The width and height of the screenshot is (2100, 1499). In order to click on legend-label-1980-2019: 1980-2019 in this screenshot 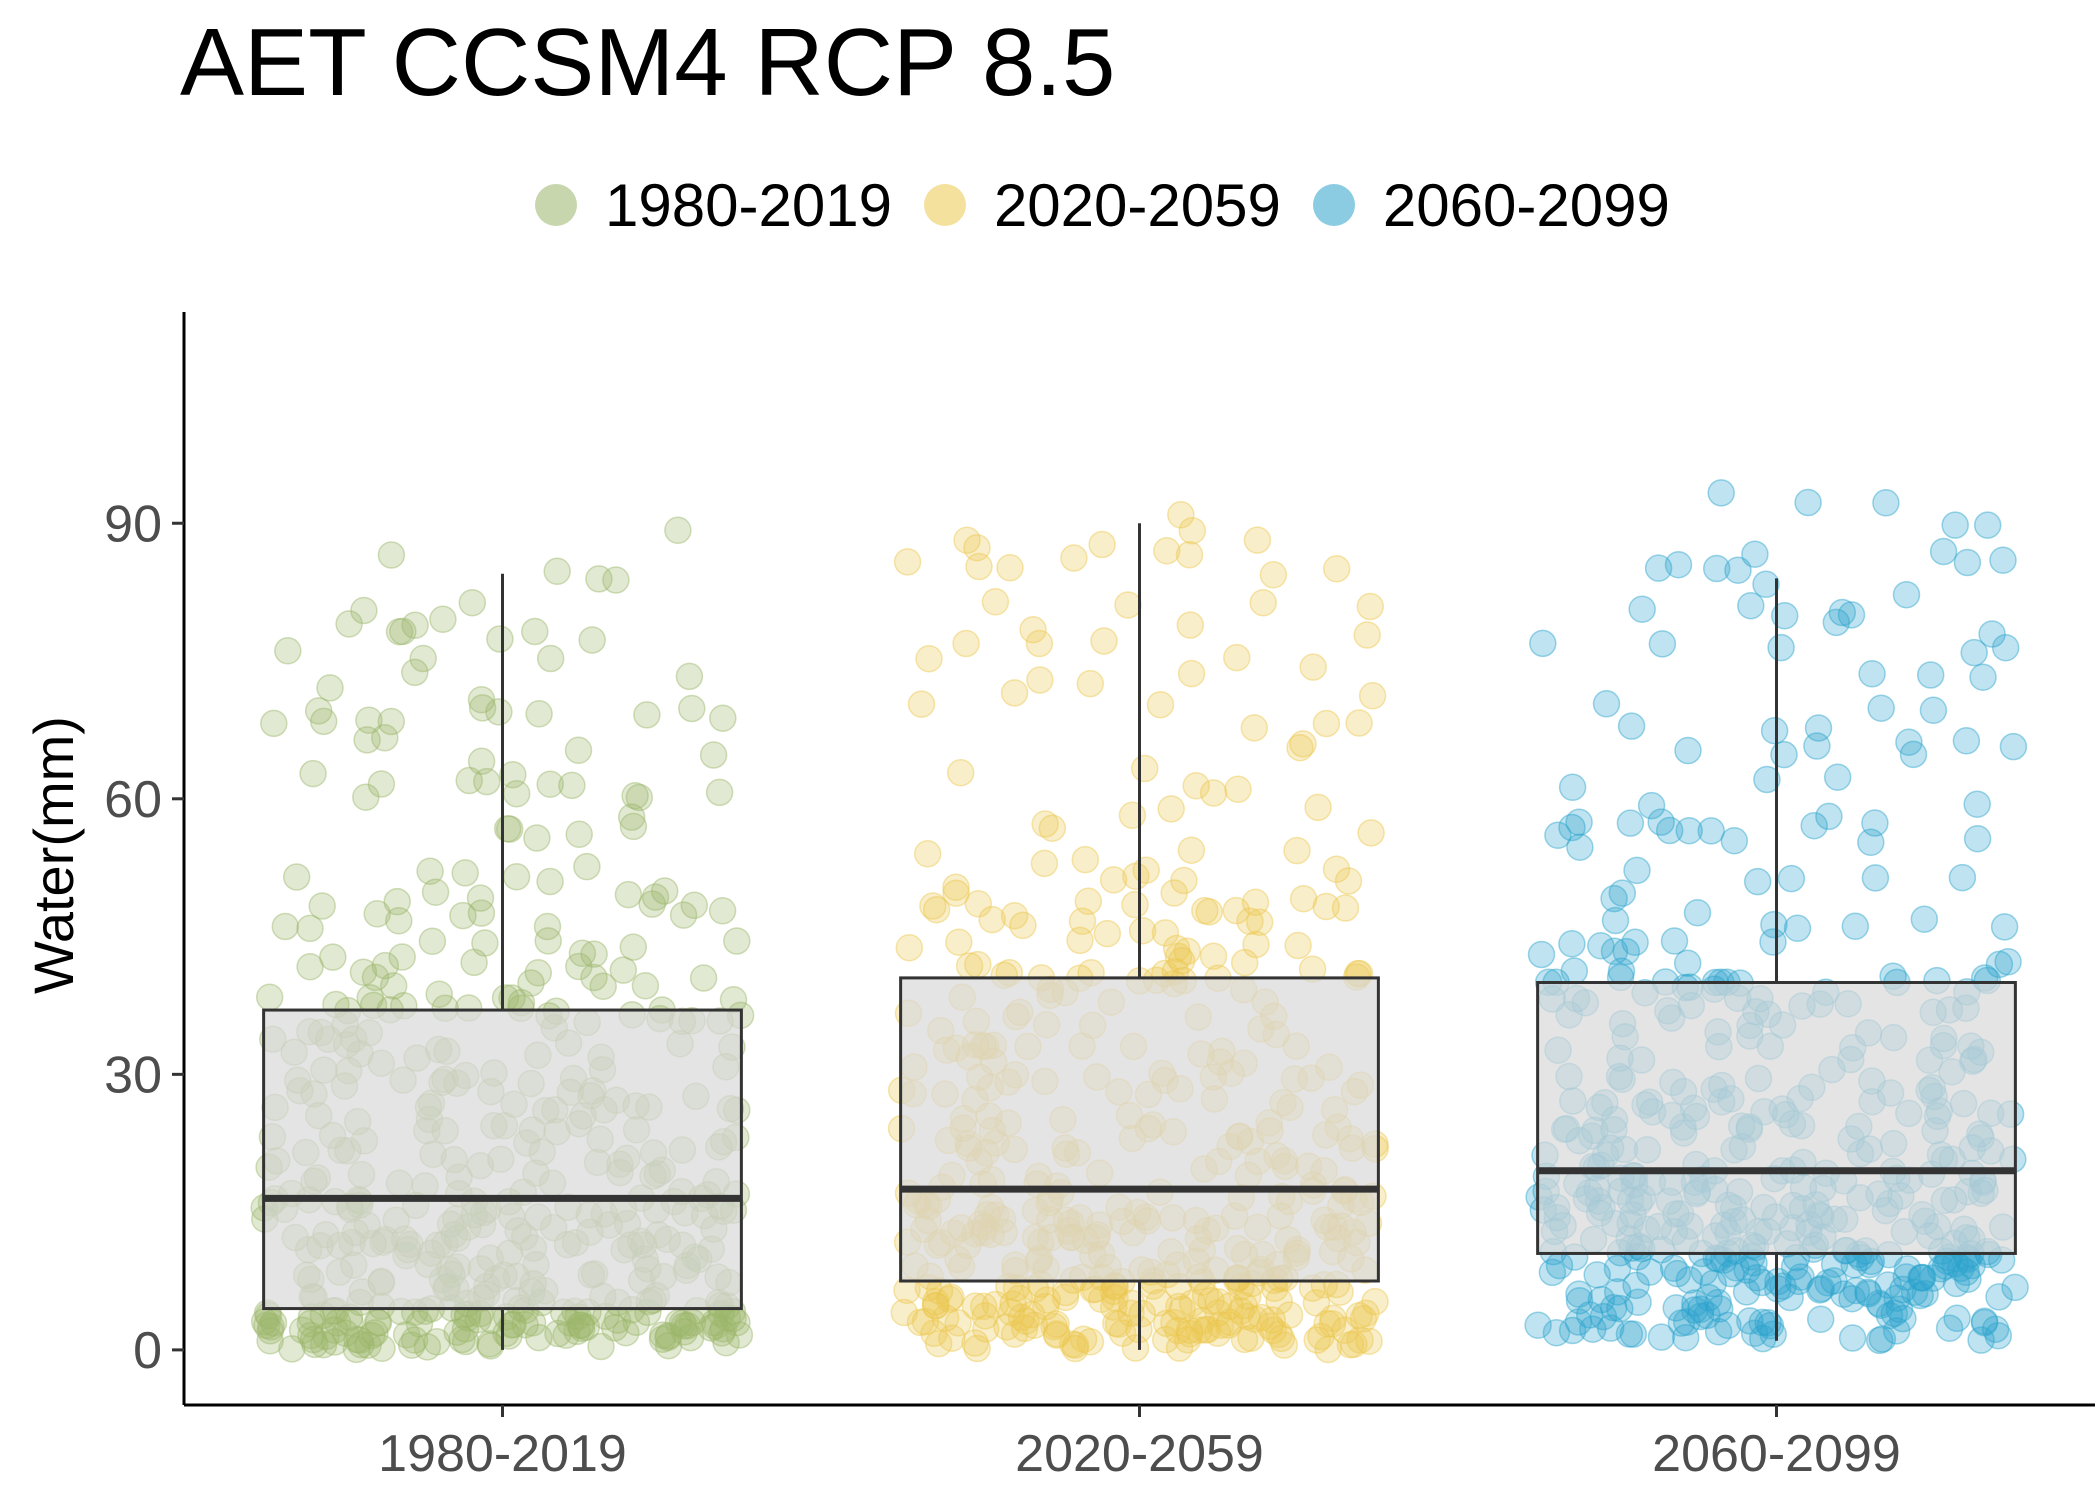, I will do `click(748, 205)`.